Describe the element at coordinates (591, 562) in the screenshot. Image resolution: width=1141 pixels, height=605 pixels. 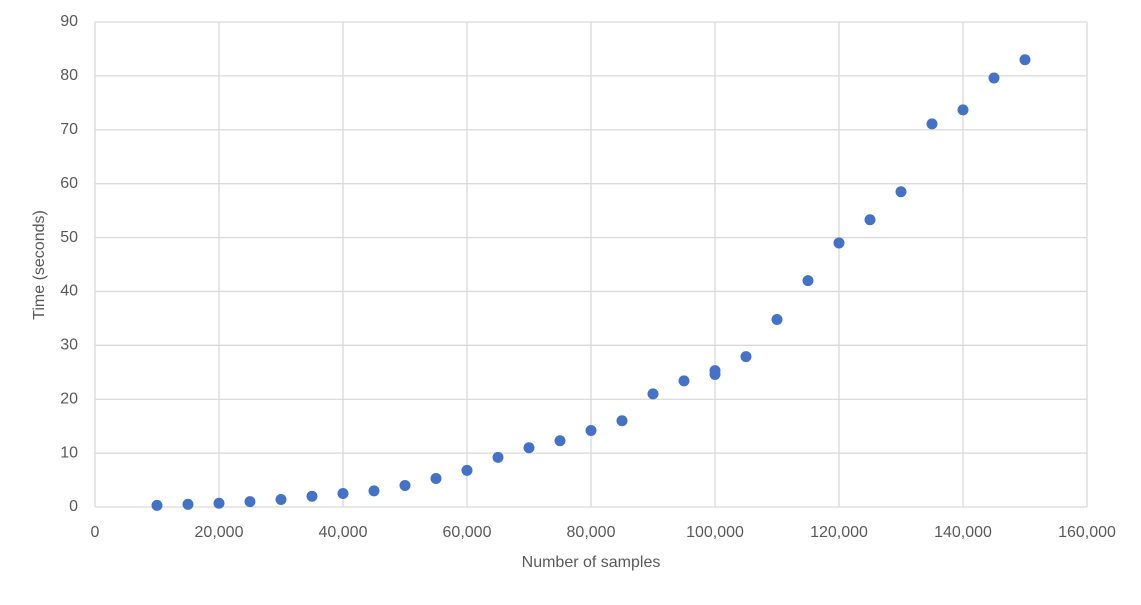
I see `x-axis-label: Number of samples` at that location.